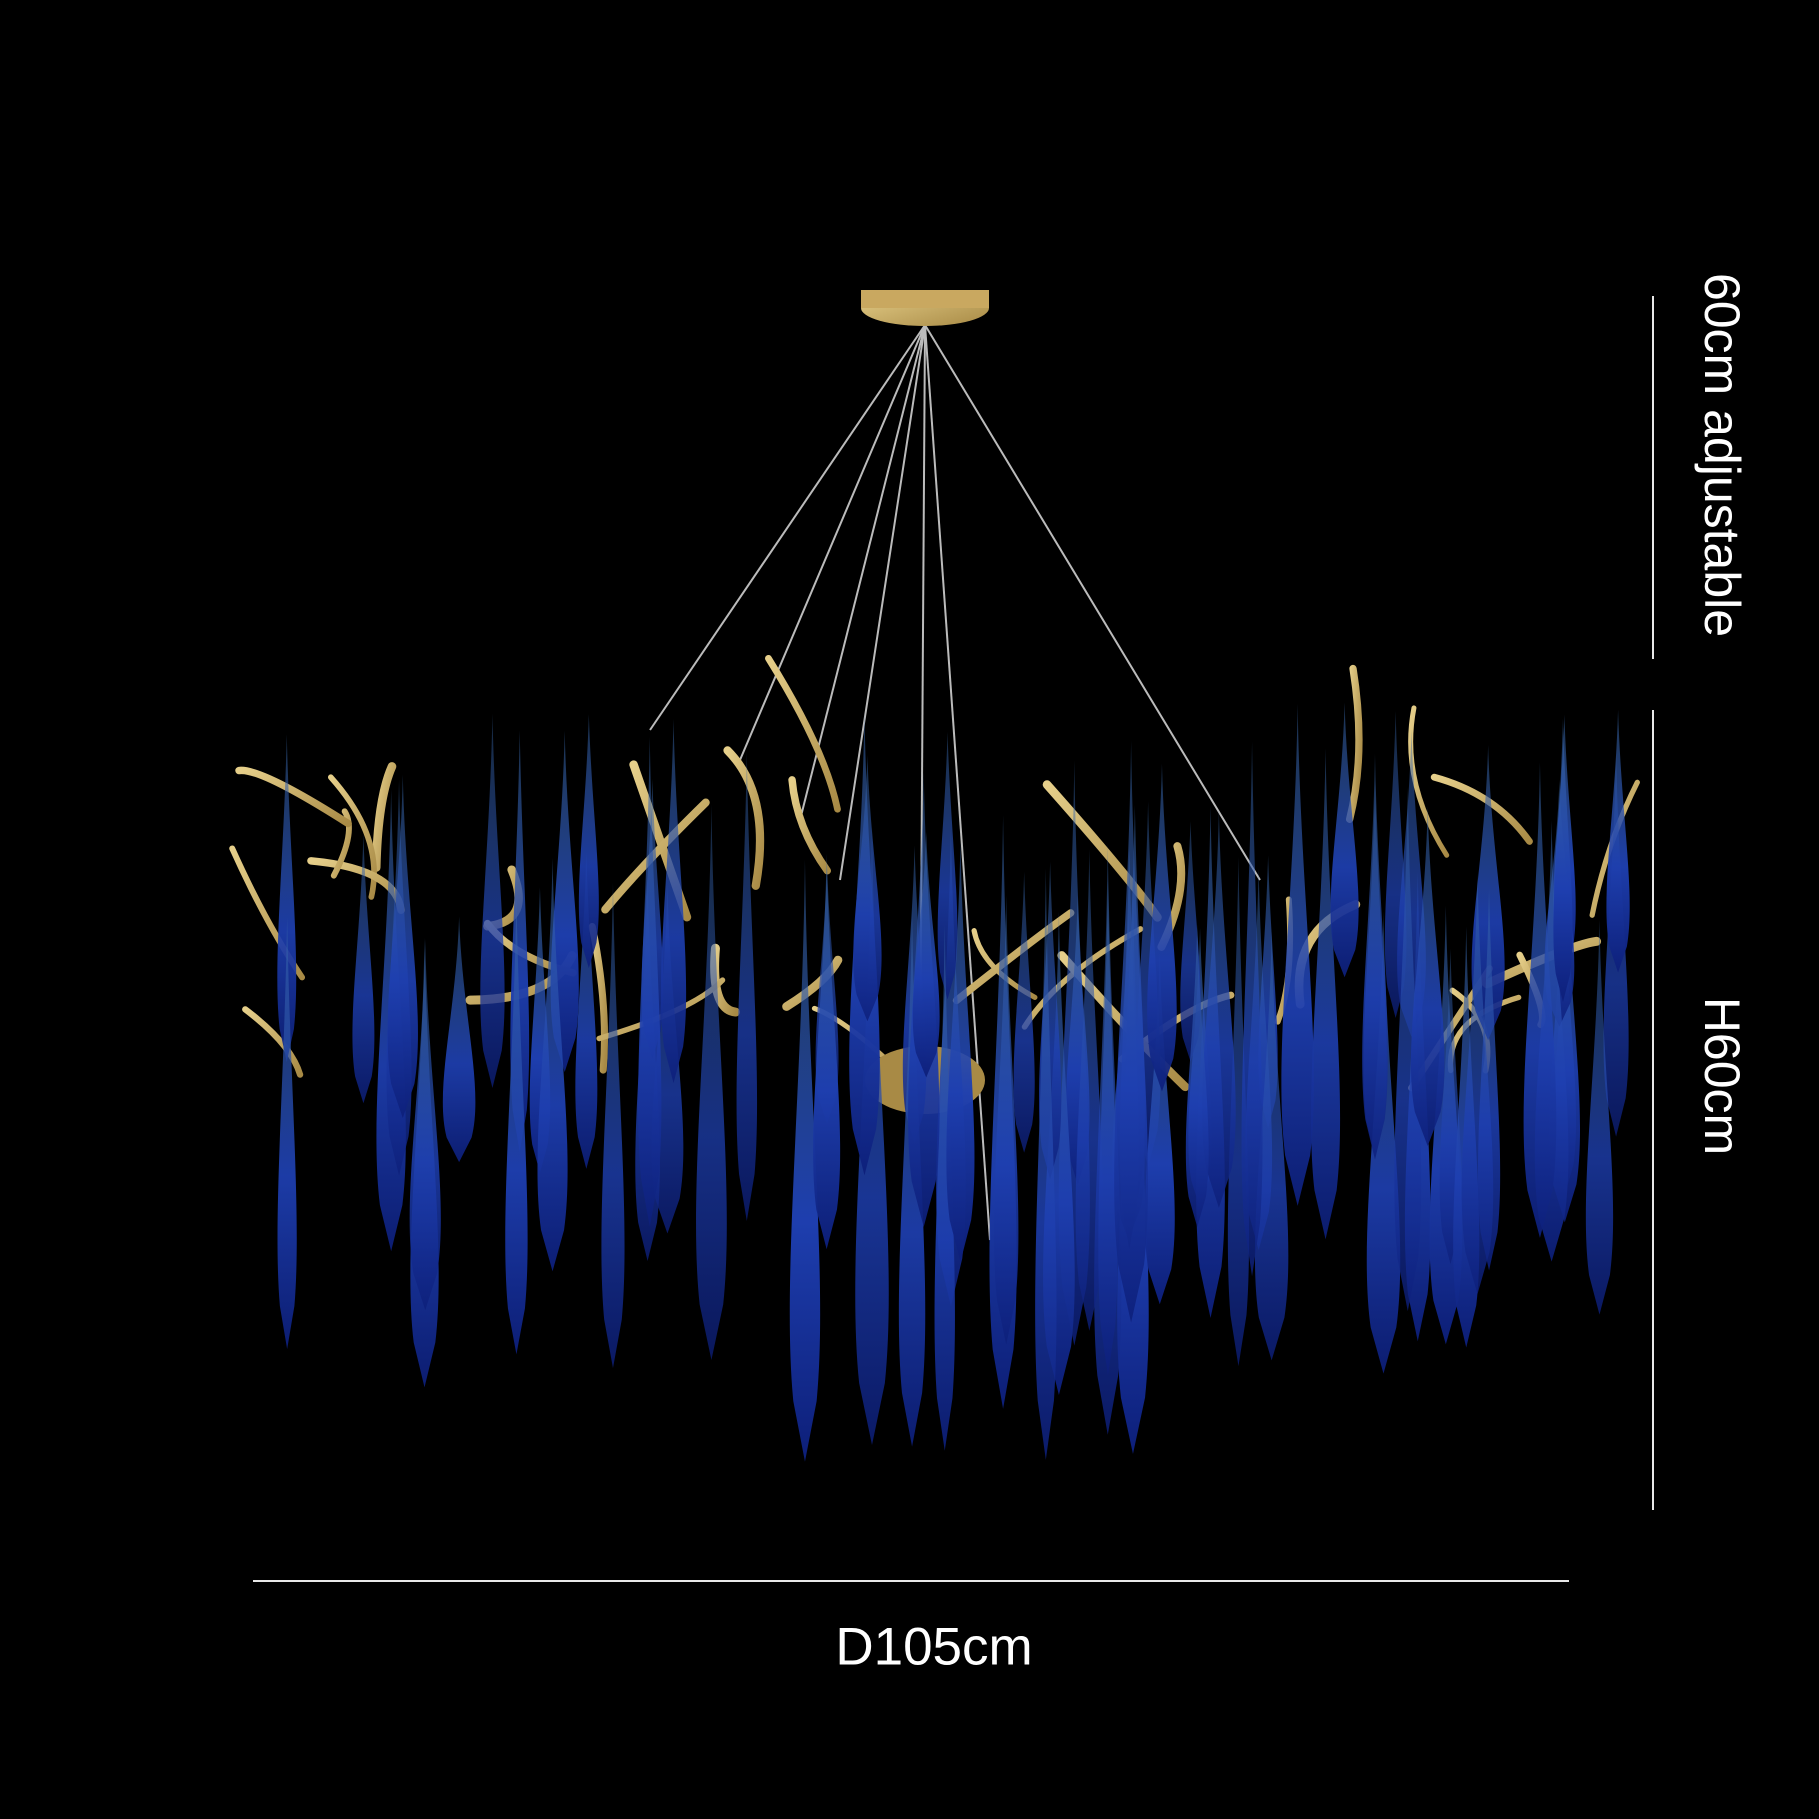  What do you see at coordinates (925, 299) in the screenshot?
I see `ceiling-canopy-side` at bounding box center [925, 299].